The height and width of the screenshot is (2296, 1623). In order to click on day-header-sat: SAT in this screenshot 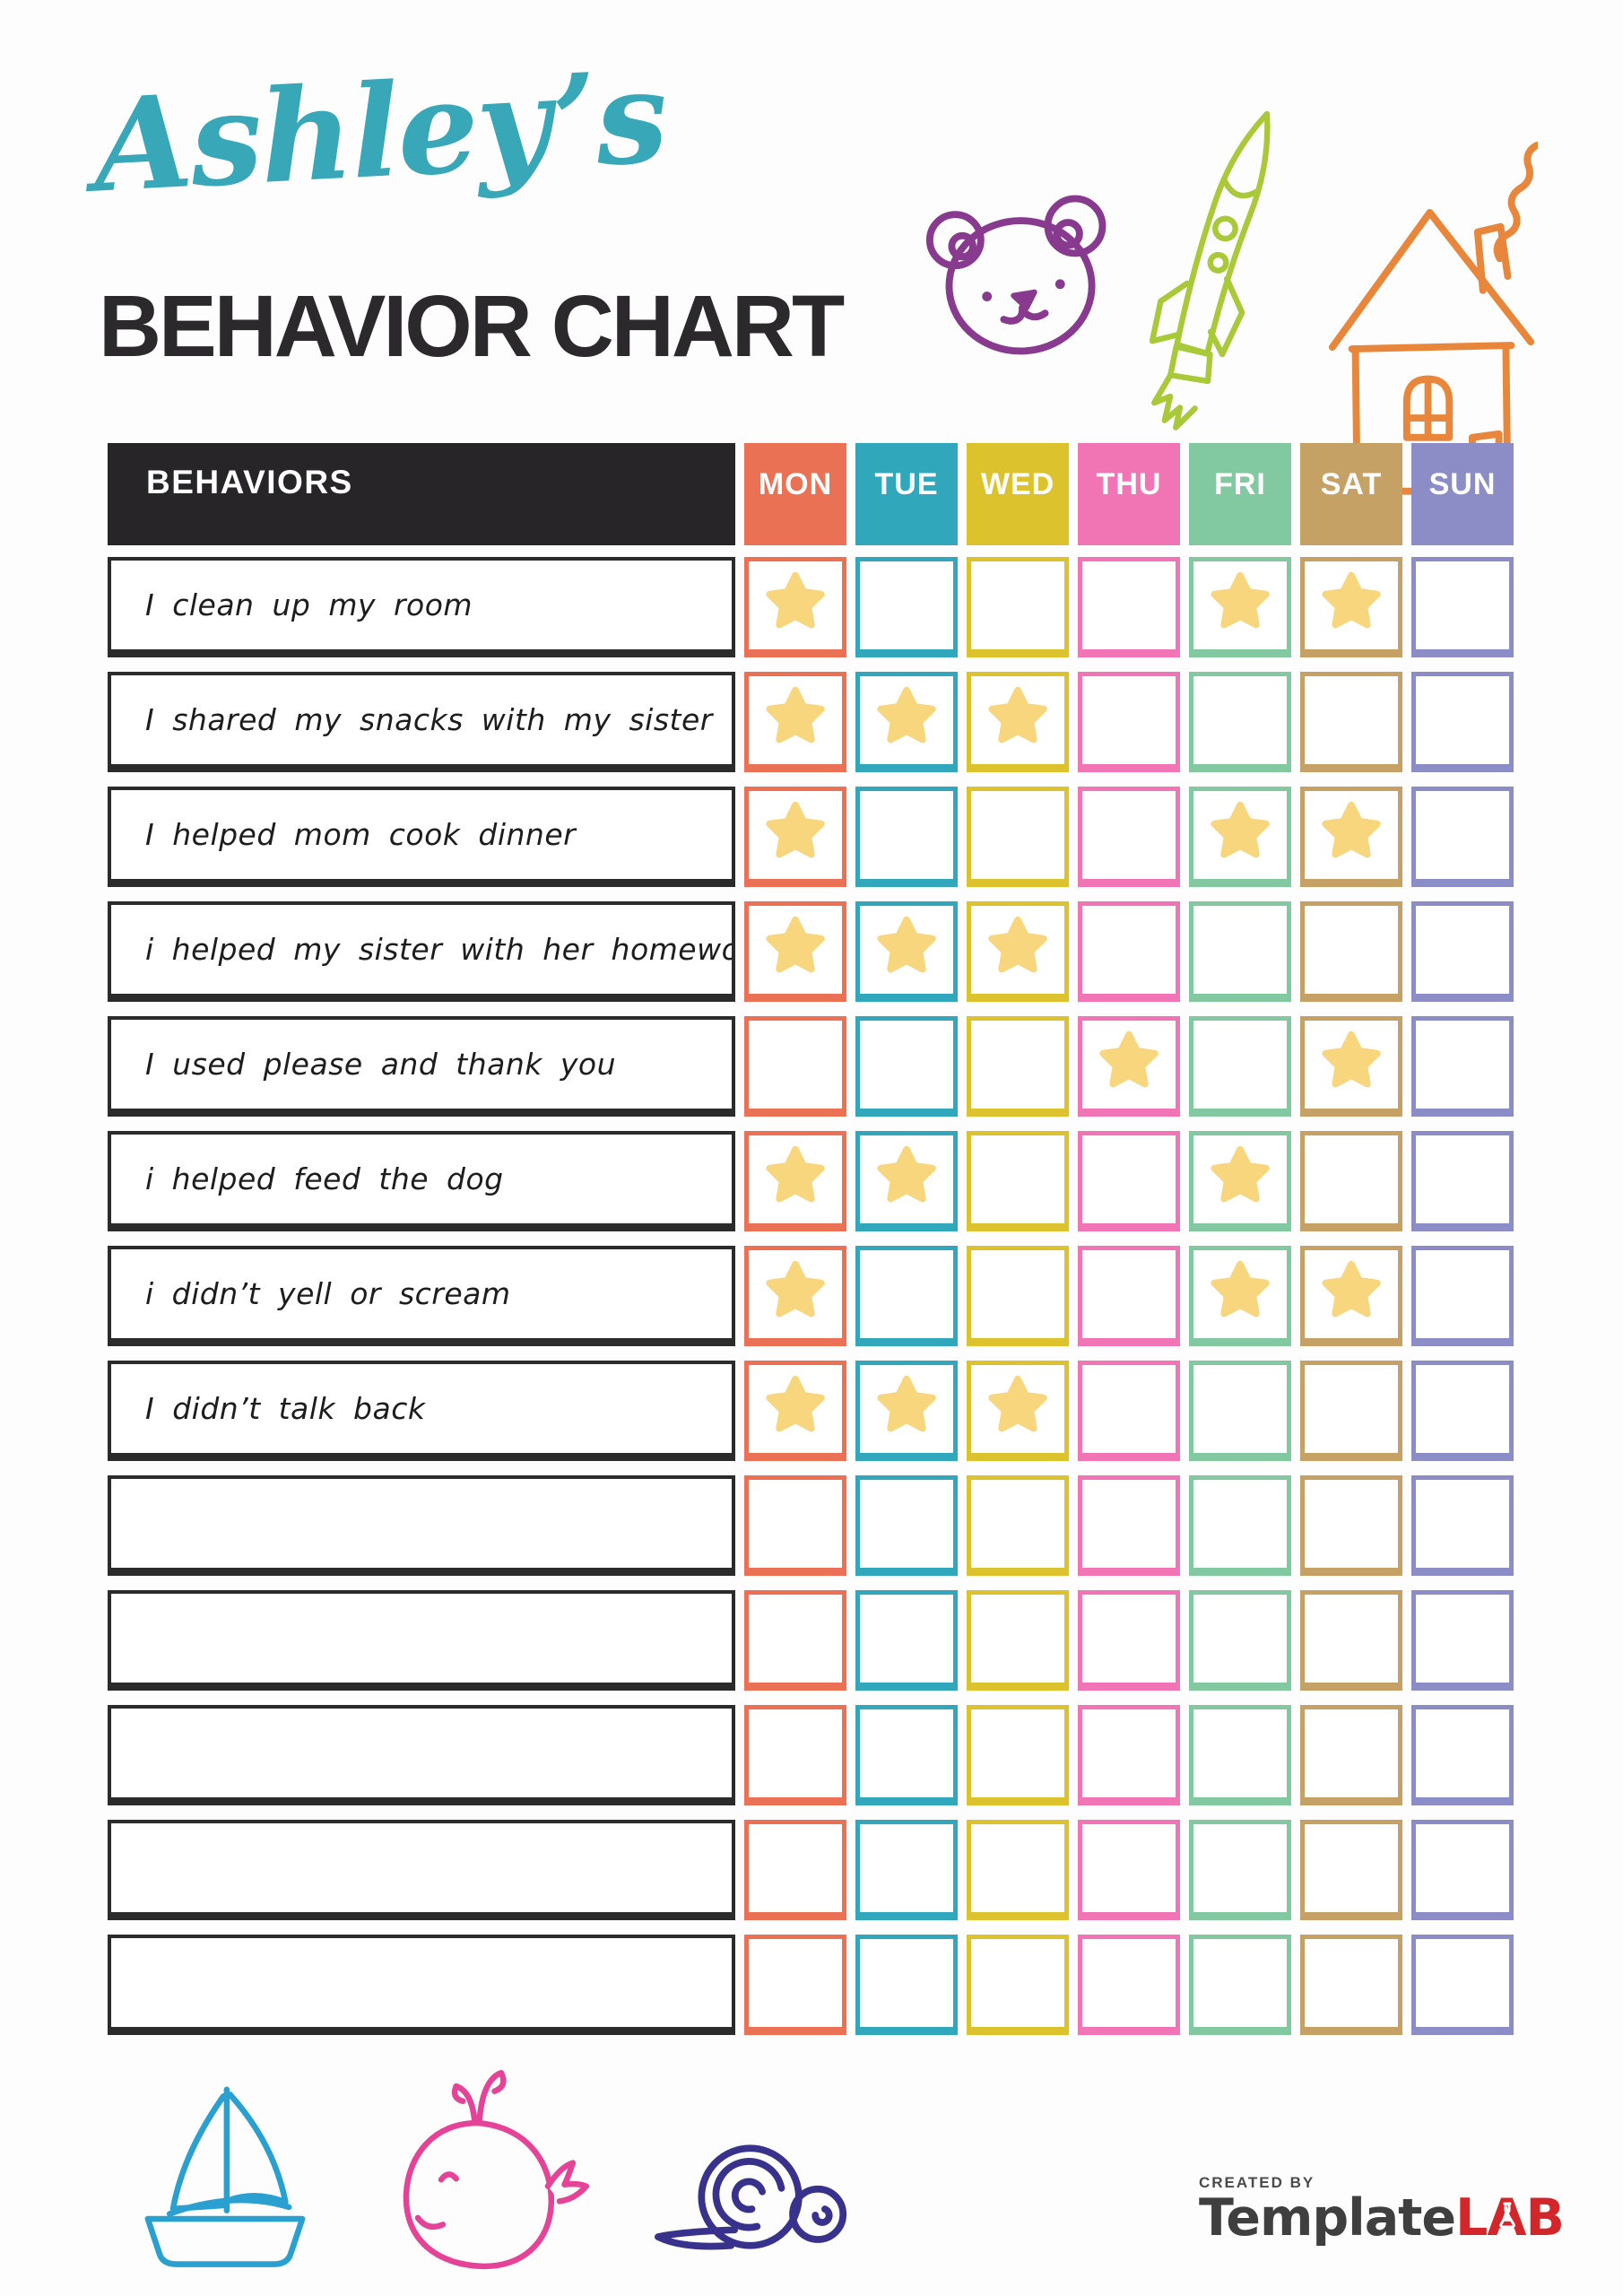, I will do `click(1351, 494)`.